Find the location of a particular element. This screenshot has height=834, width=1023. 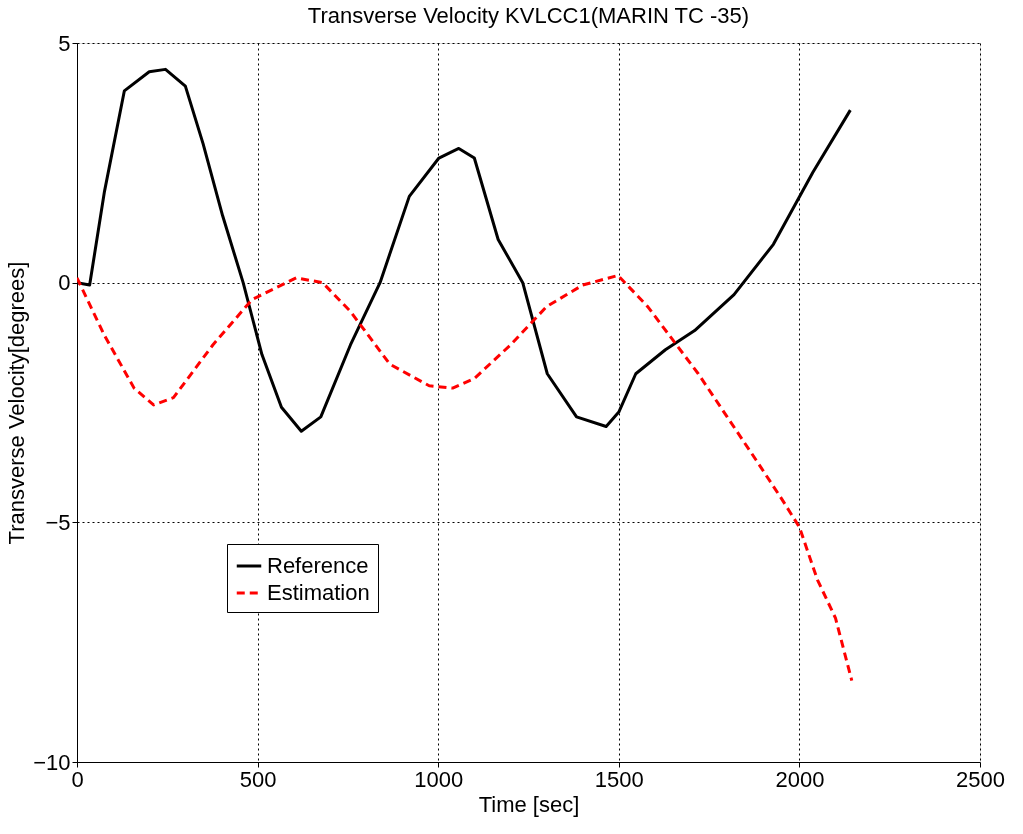

y-tick-label: −10 is located at coordinates (52, 762).